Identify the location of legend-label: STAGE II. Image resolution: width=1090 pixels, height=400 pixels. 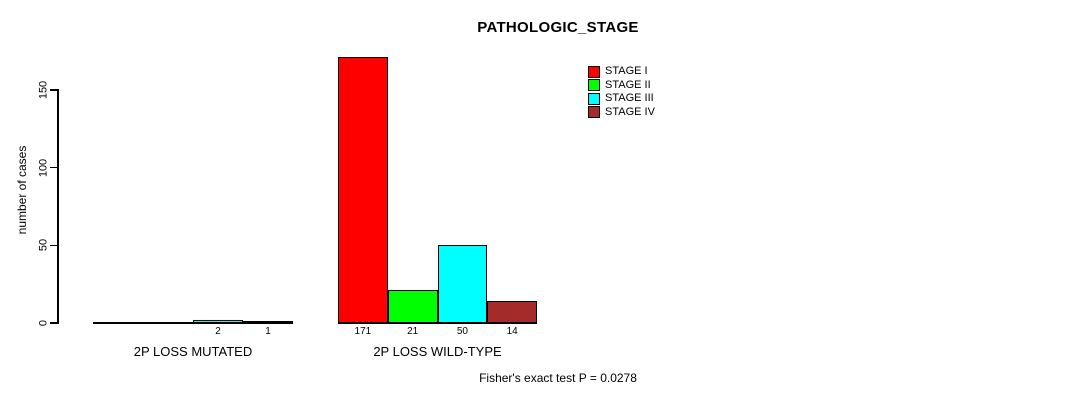
(628, 84).